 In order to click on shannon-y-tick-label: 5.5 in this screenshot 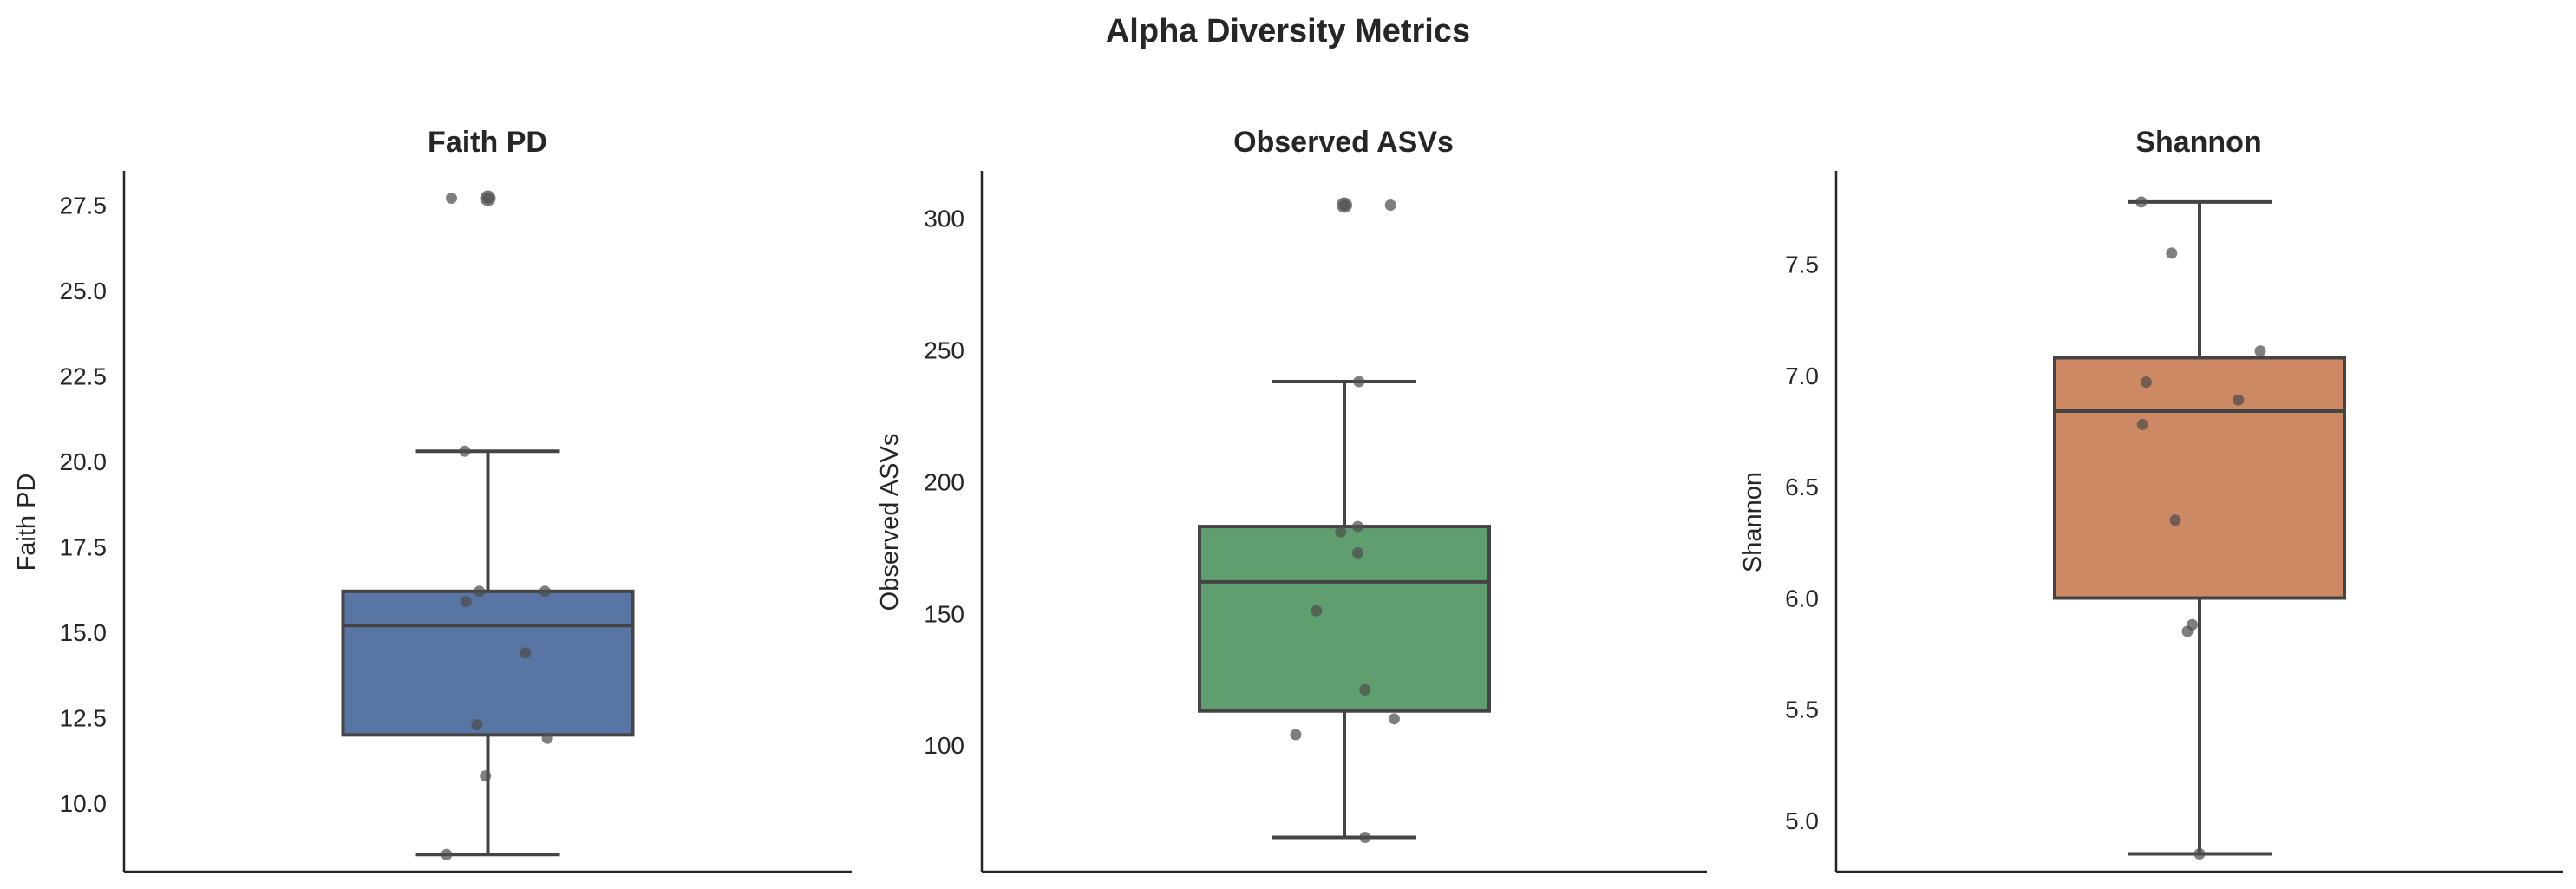, I will do `click(1802, 710)`.